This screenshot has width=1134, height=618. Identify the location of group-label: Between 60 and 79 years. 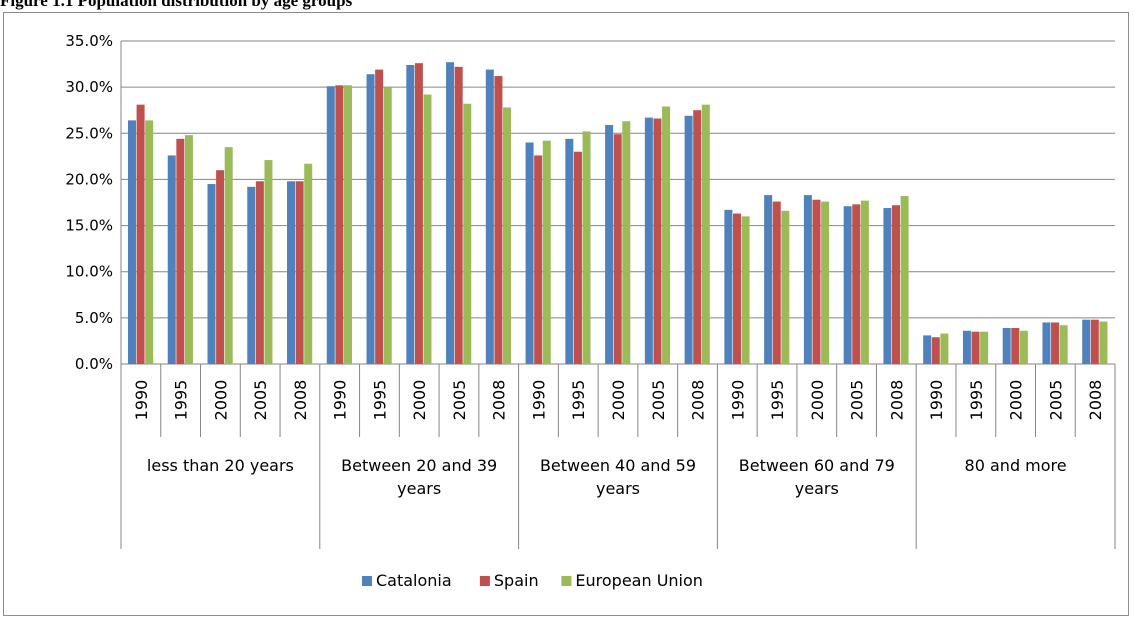
(817, 477).